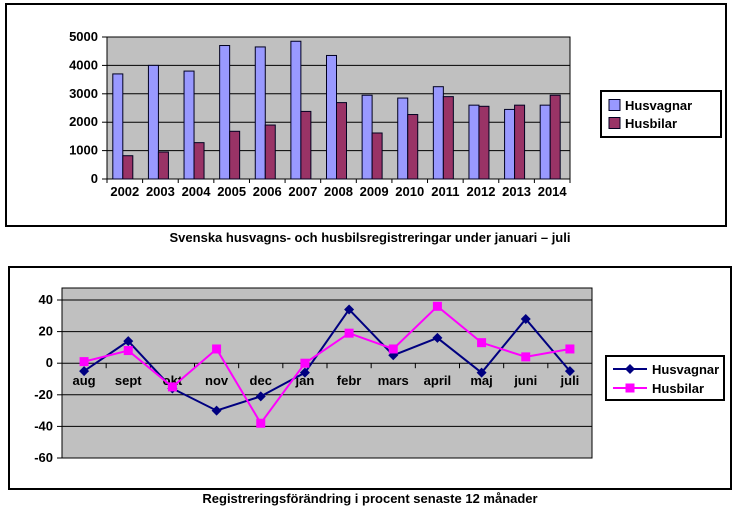  I want to click on y-tick-label: 40, so click(46, 299).